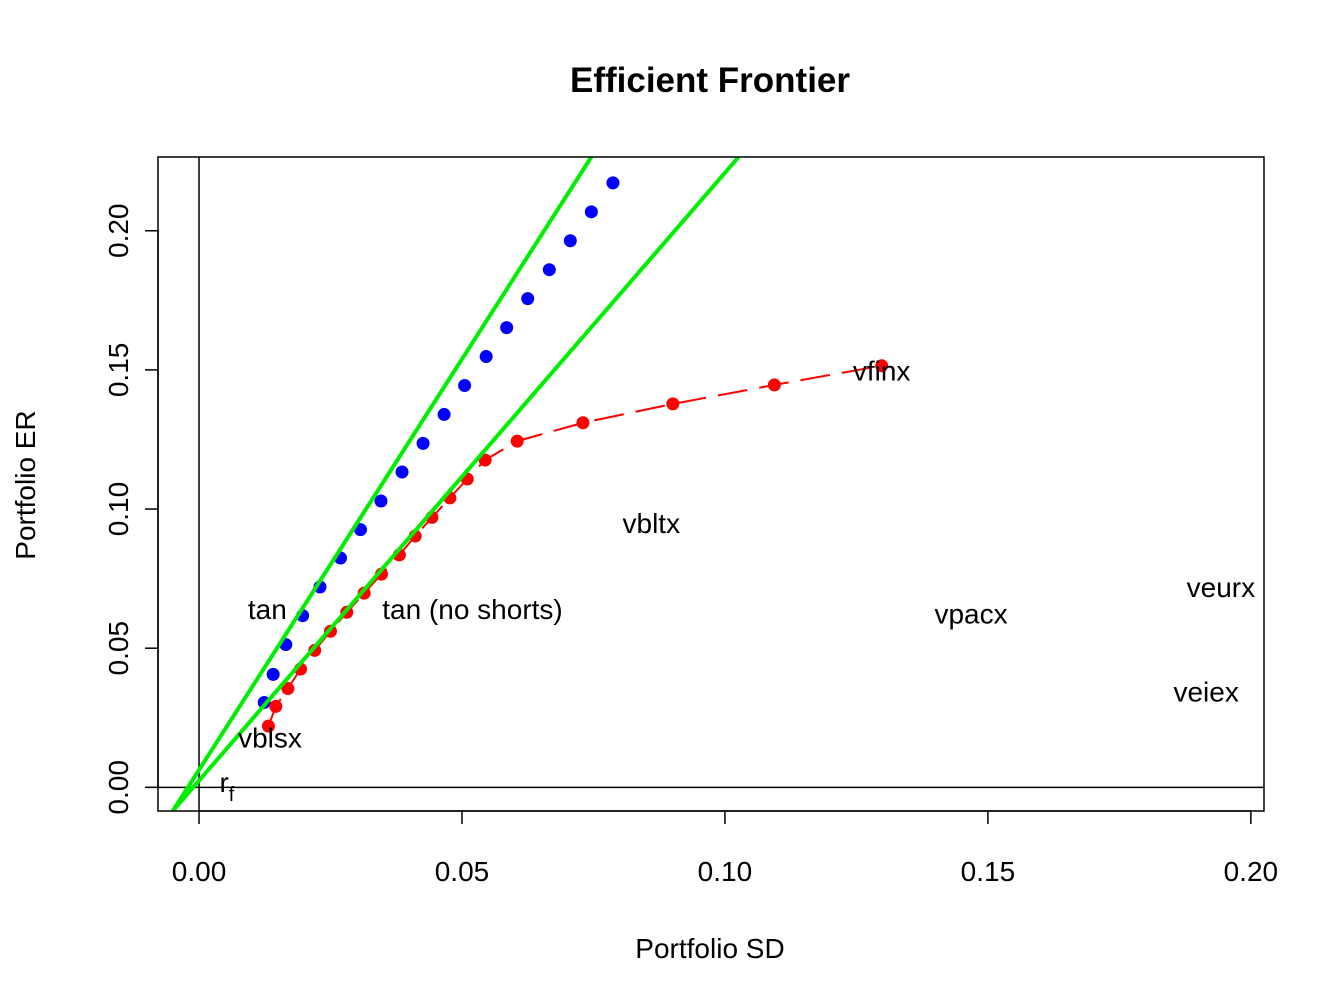  Describe the element at coordinates (472, 609) in the screenshot. I see `point-label-3: tan (no shorts)` at that location.